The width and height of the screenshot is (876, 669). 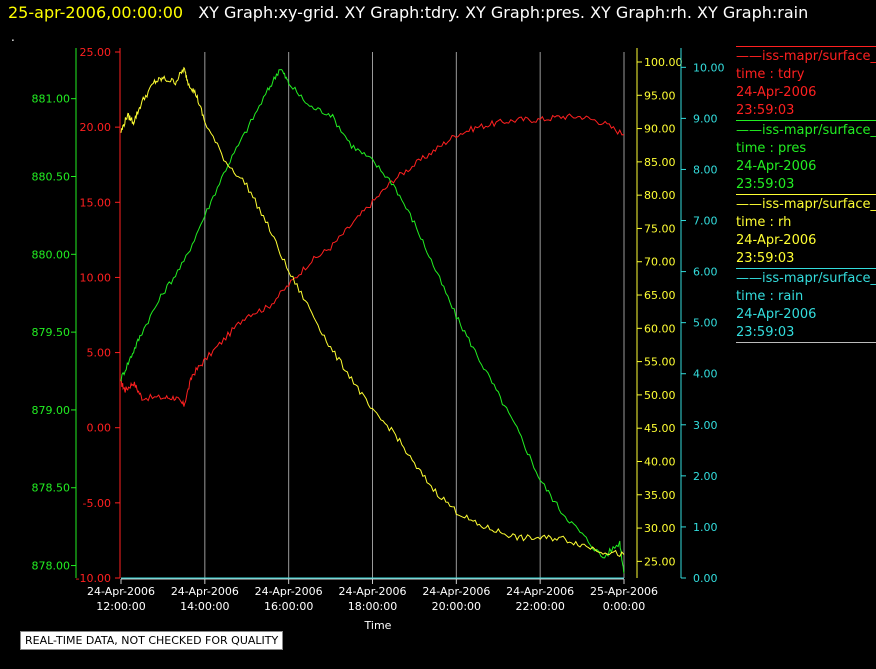 What do you see at coordinates (51, 99) in the screenshot?
I see `pres-tick-label: 881.00` at bounding box center [51, 99].